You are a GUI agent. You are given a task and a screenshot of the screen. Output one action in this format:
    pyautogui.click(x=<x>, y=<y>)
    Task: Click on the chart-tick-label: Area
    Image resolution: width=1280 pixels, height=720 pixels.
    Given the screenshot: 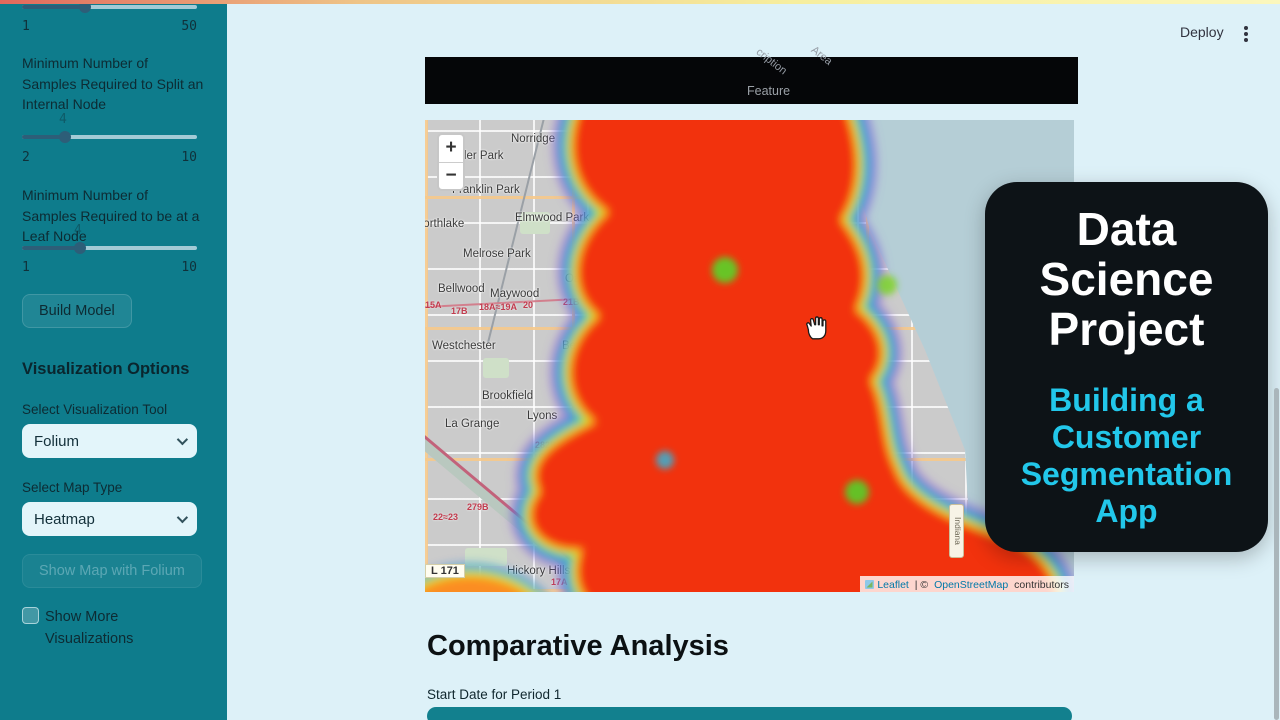 What is the action you would take?
    pyautogui.click(x=821, y=56)
    